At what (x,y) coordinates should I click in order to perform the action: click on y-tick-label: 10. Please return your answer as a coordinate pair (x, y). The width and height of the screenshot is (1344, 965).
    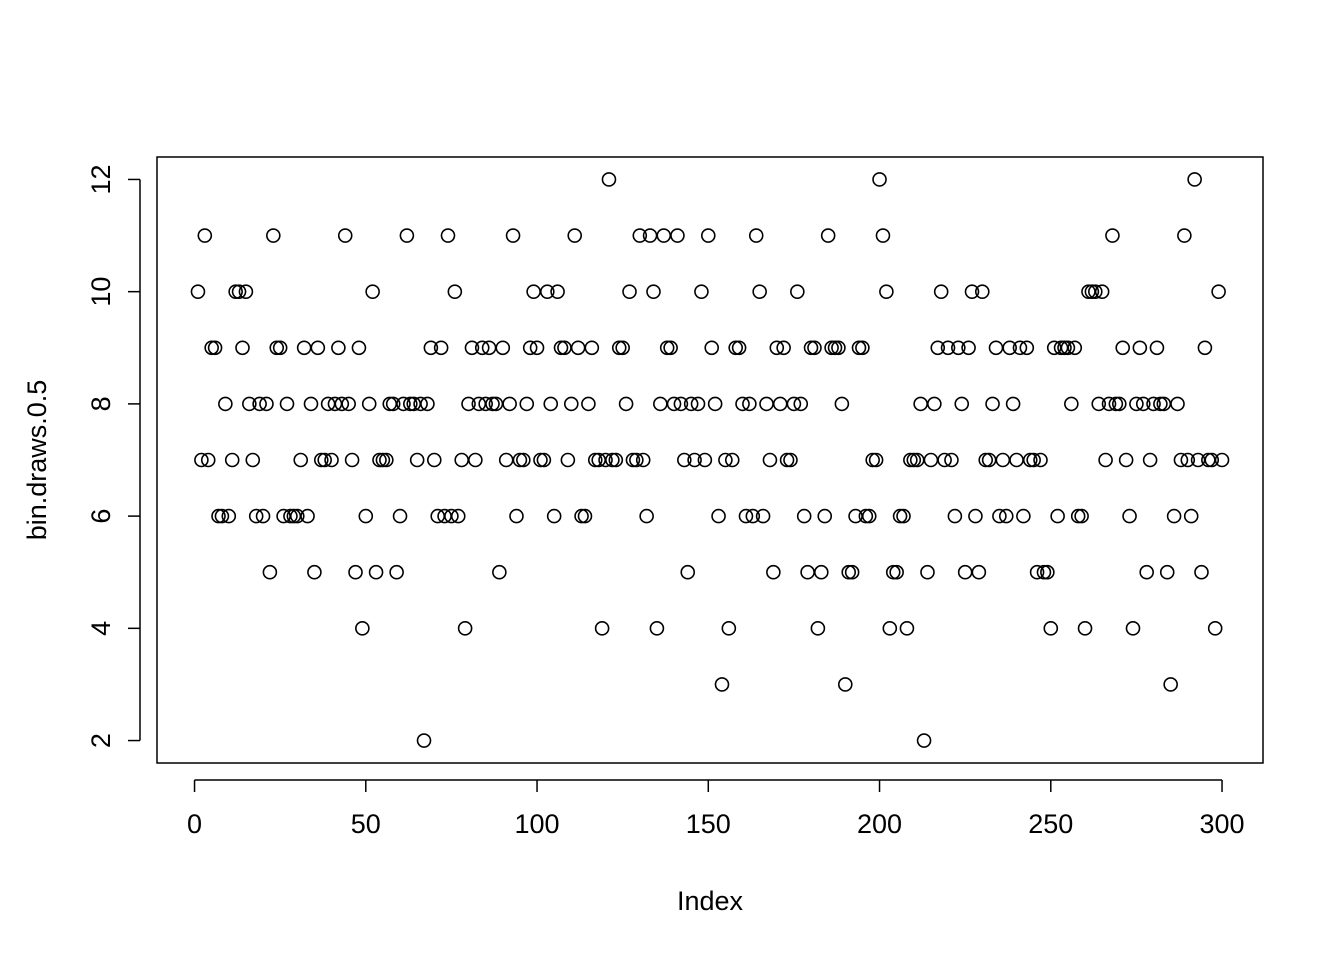
    Looking at the image, I should click on (101, 292).